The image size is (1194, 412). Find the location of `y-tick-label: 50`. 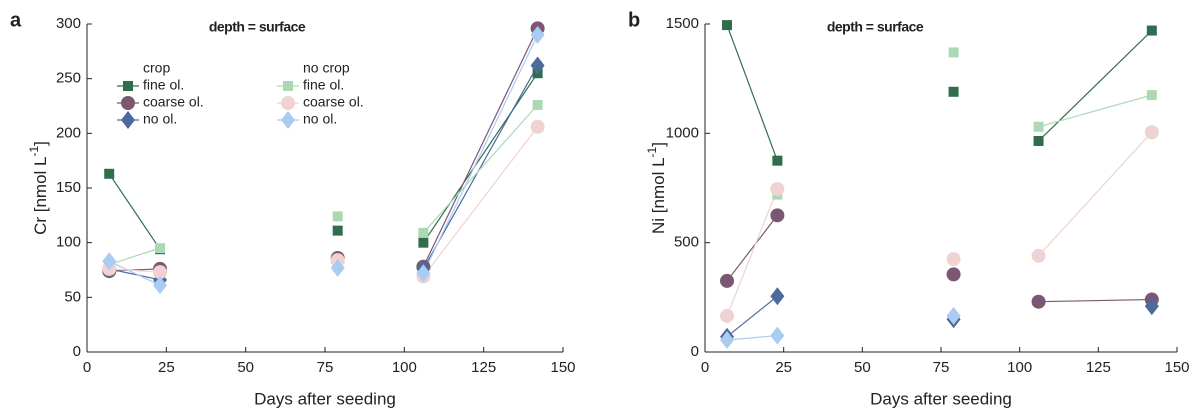

y-tick-label: 50 is located at coordinates (72, 296).